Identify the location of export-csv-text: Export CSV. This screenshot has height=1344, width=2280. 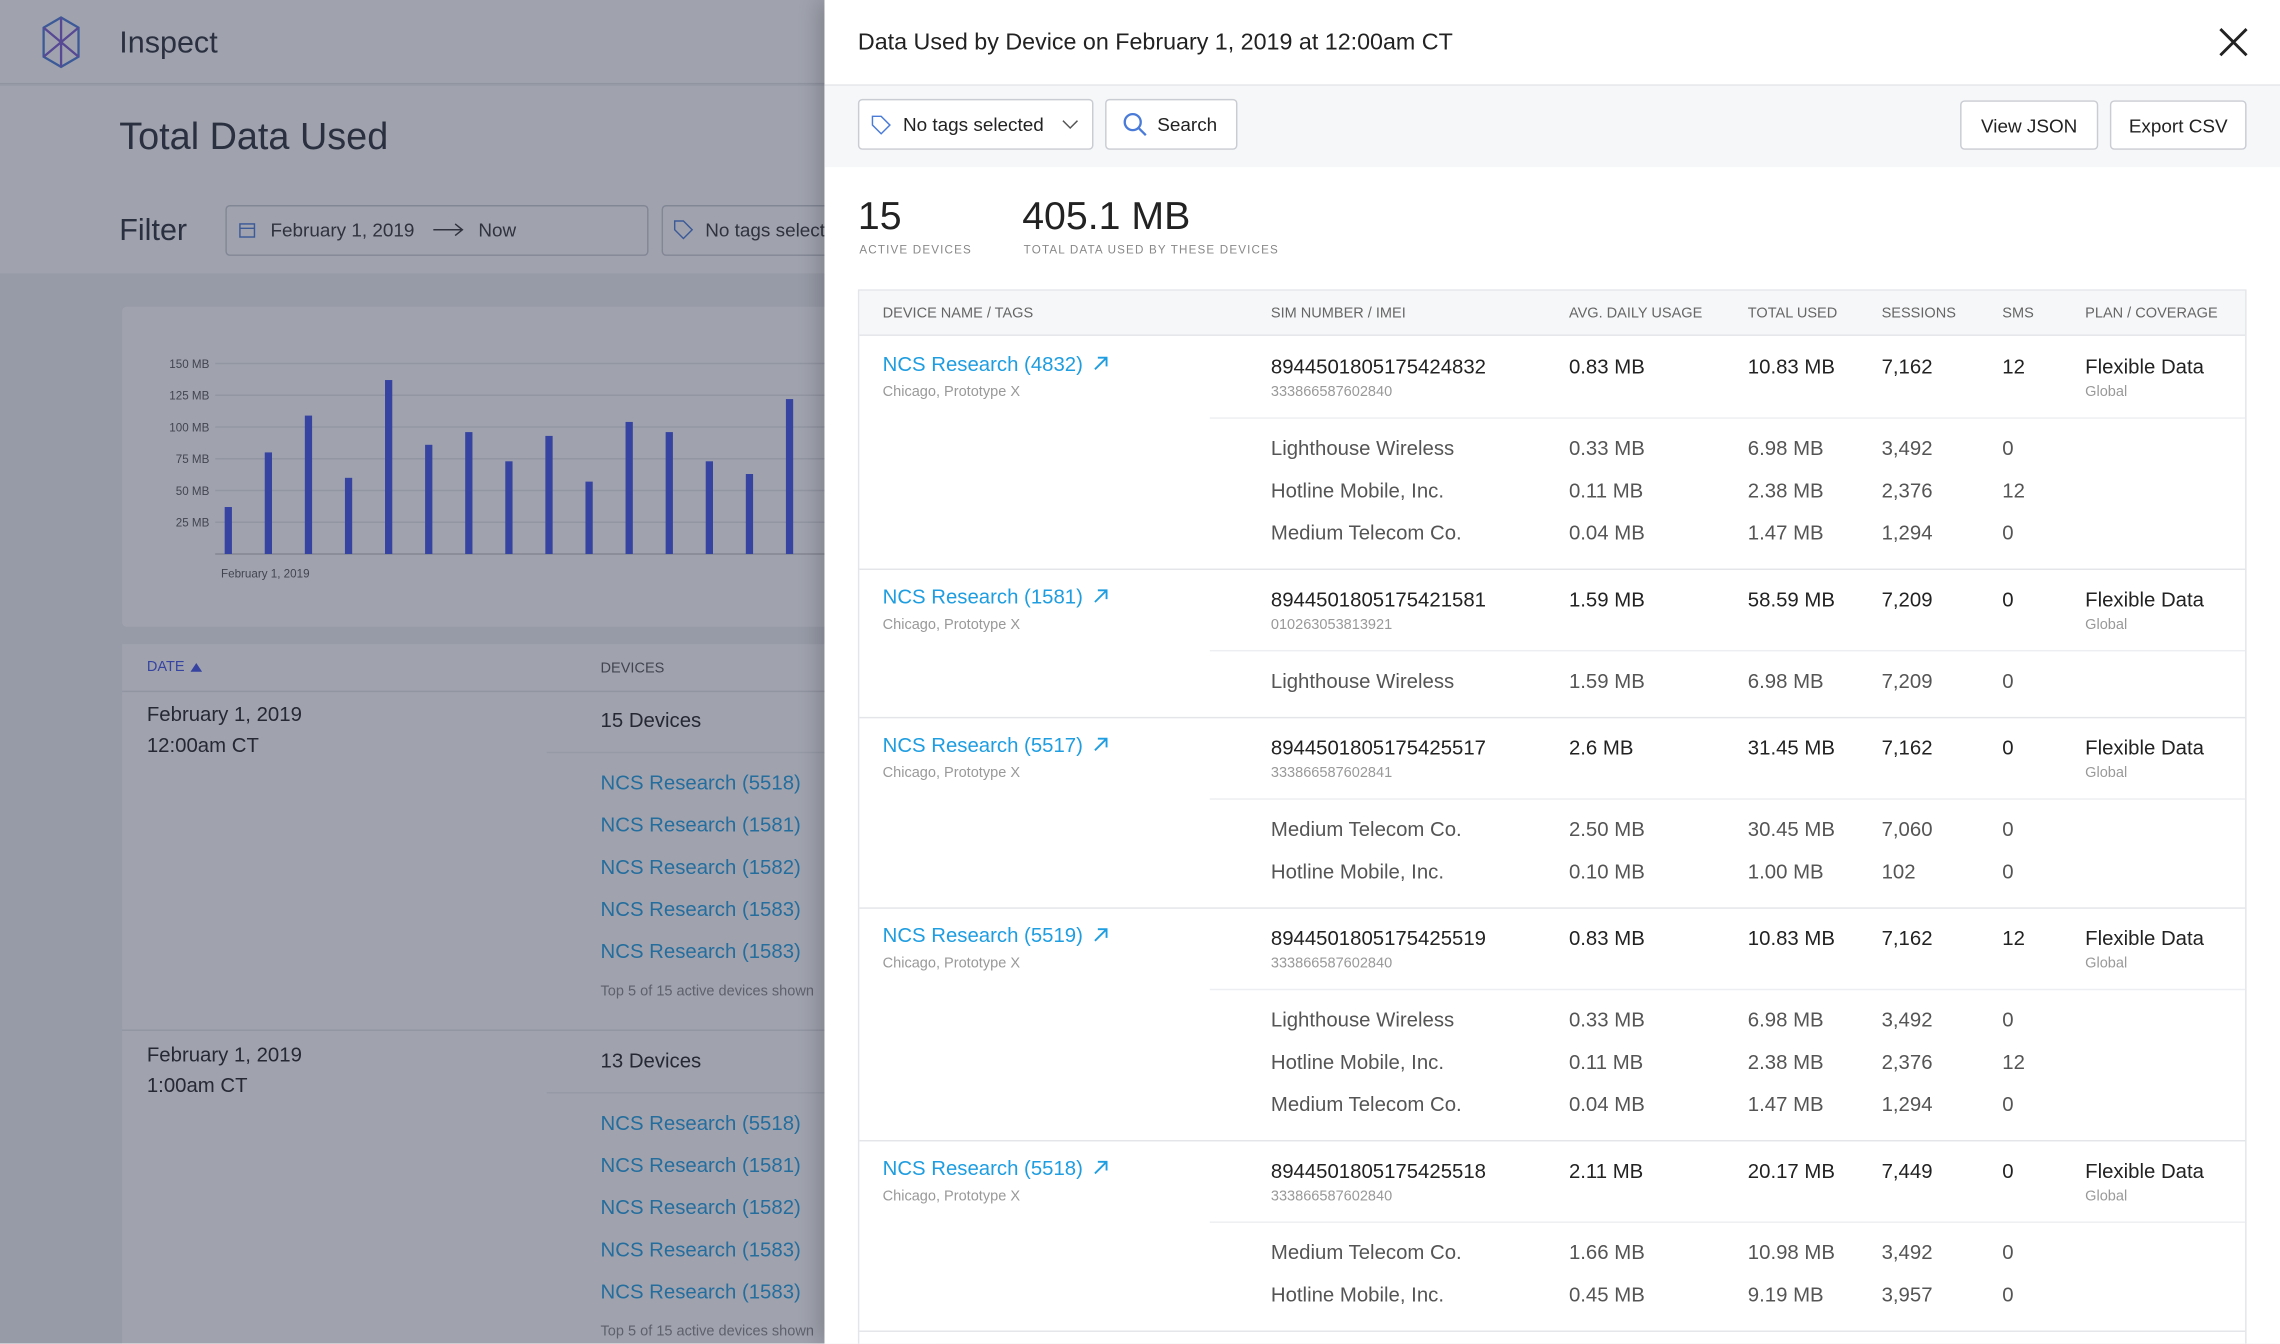
(2178, 125).